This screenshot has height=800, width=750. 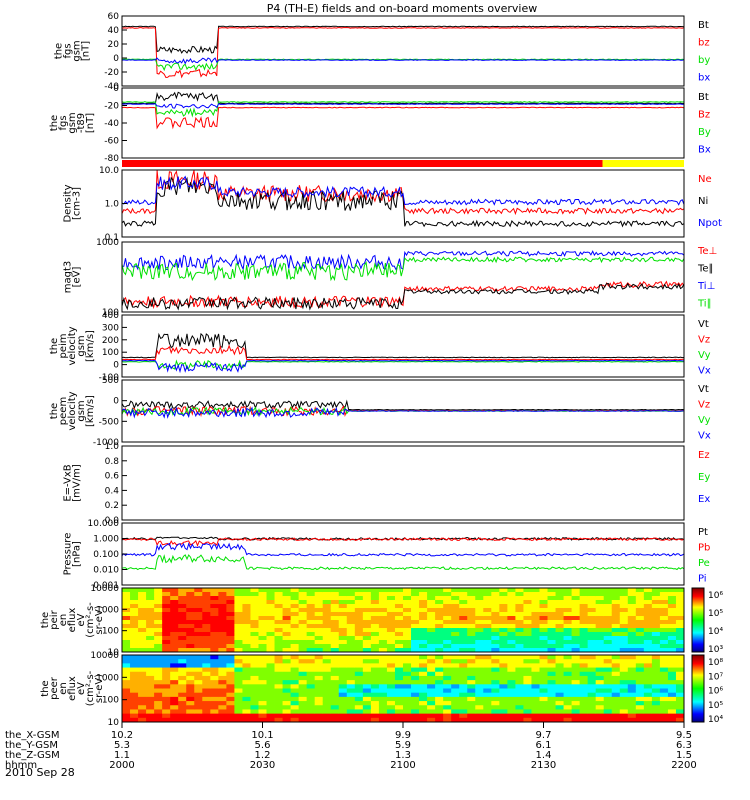 What do you see at coordinates (702, 579) in the screenshot?
I see `legend-entry: Pi` at bounding box center [702, 579].